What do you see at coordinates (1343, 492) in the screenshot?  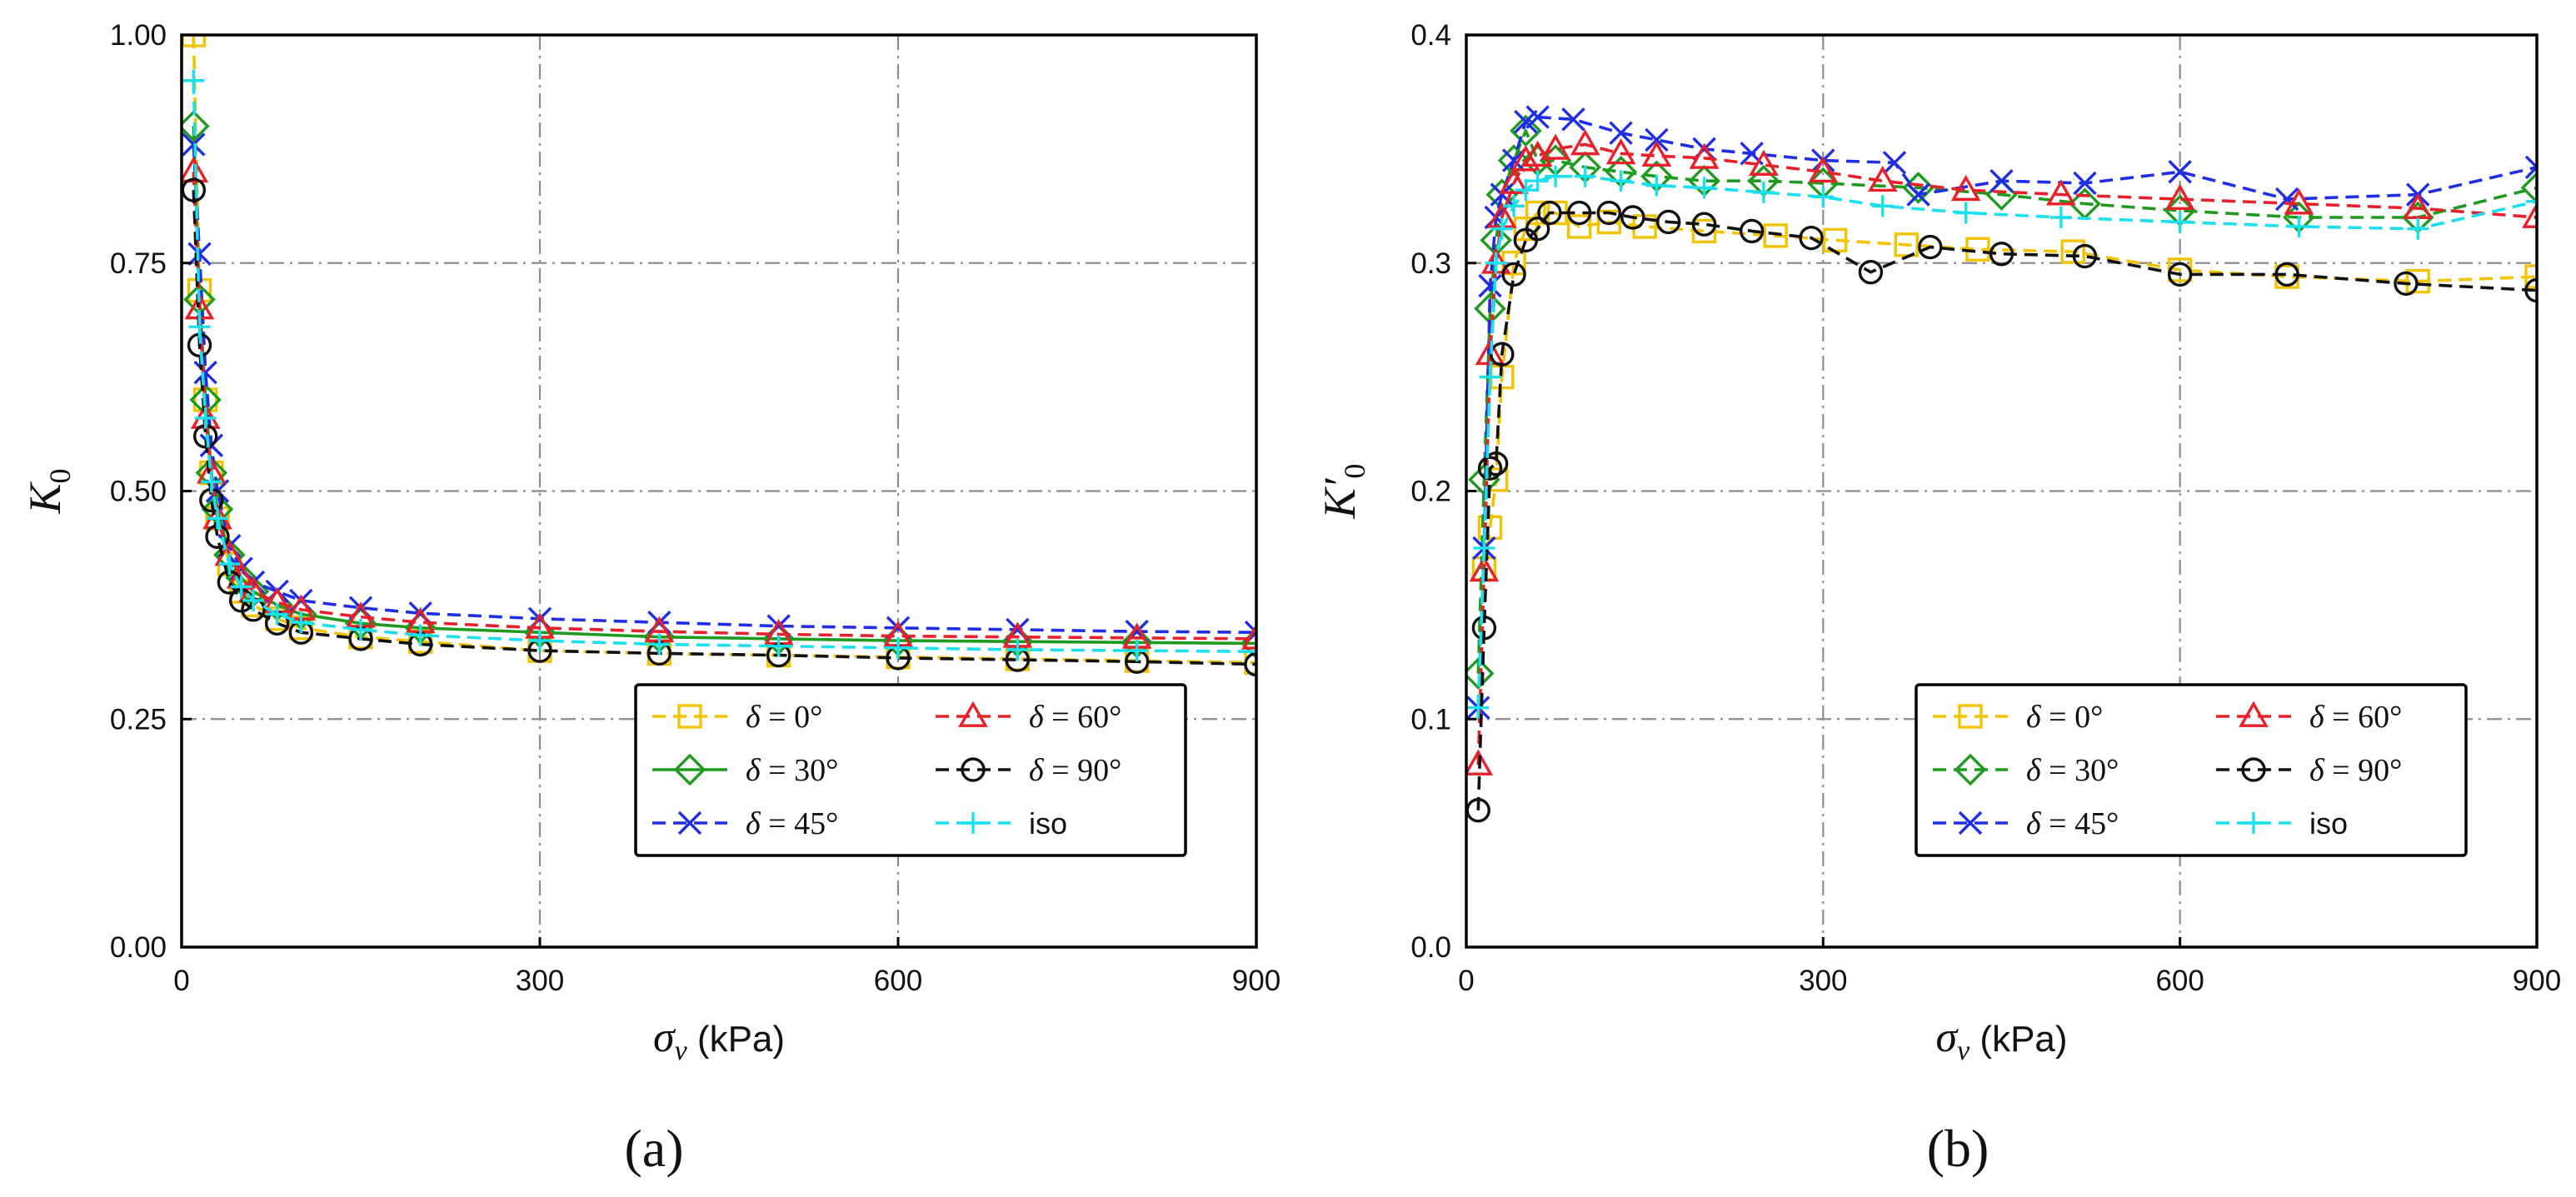 I see `y-axis-label: K′0` at bounding box center [1343, 492].